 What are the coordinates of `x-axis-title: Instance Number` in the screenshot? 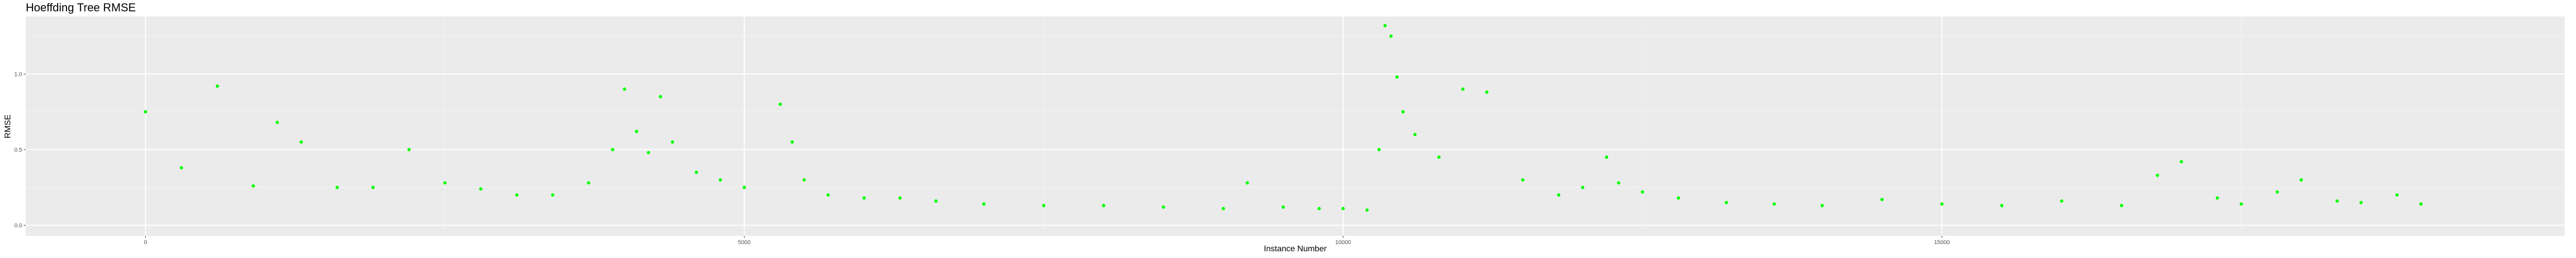 It's located at (1295, 249).